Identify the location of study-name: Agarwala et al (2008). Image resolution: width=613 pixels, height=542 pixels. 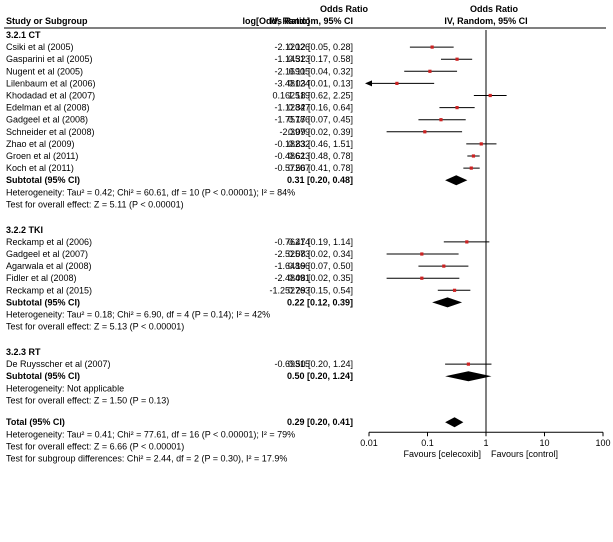
(49, 266).